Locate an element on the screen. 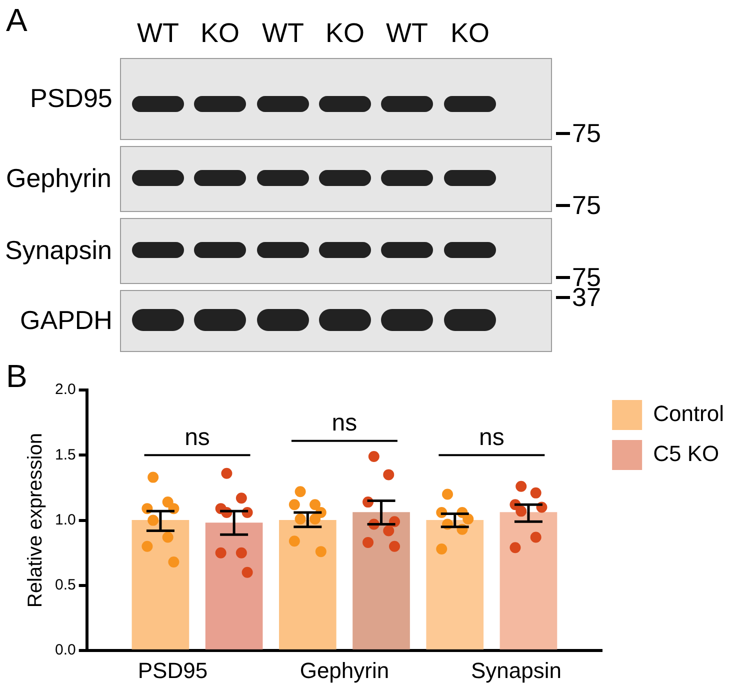 The height and width of the screenshot is (697, 738). y-tick-label: 0.0 is located at coordinates (65, 650).